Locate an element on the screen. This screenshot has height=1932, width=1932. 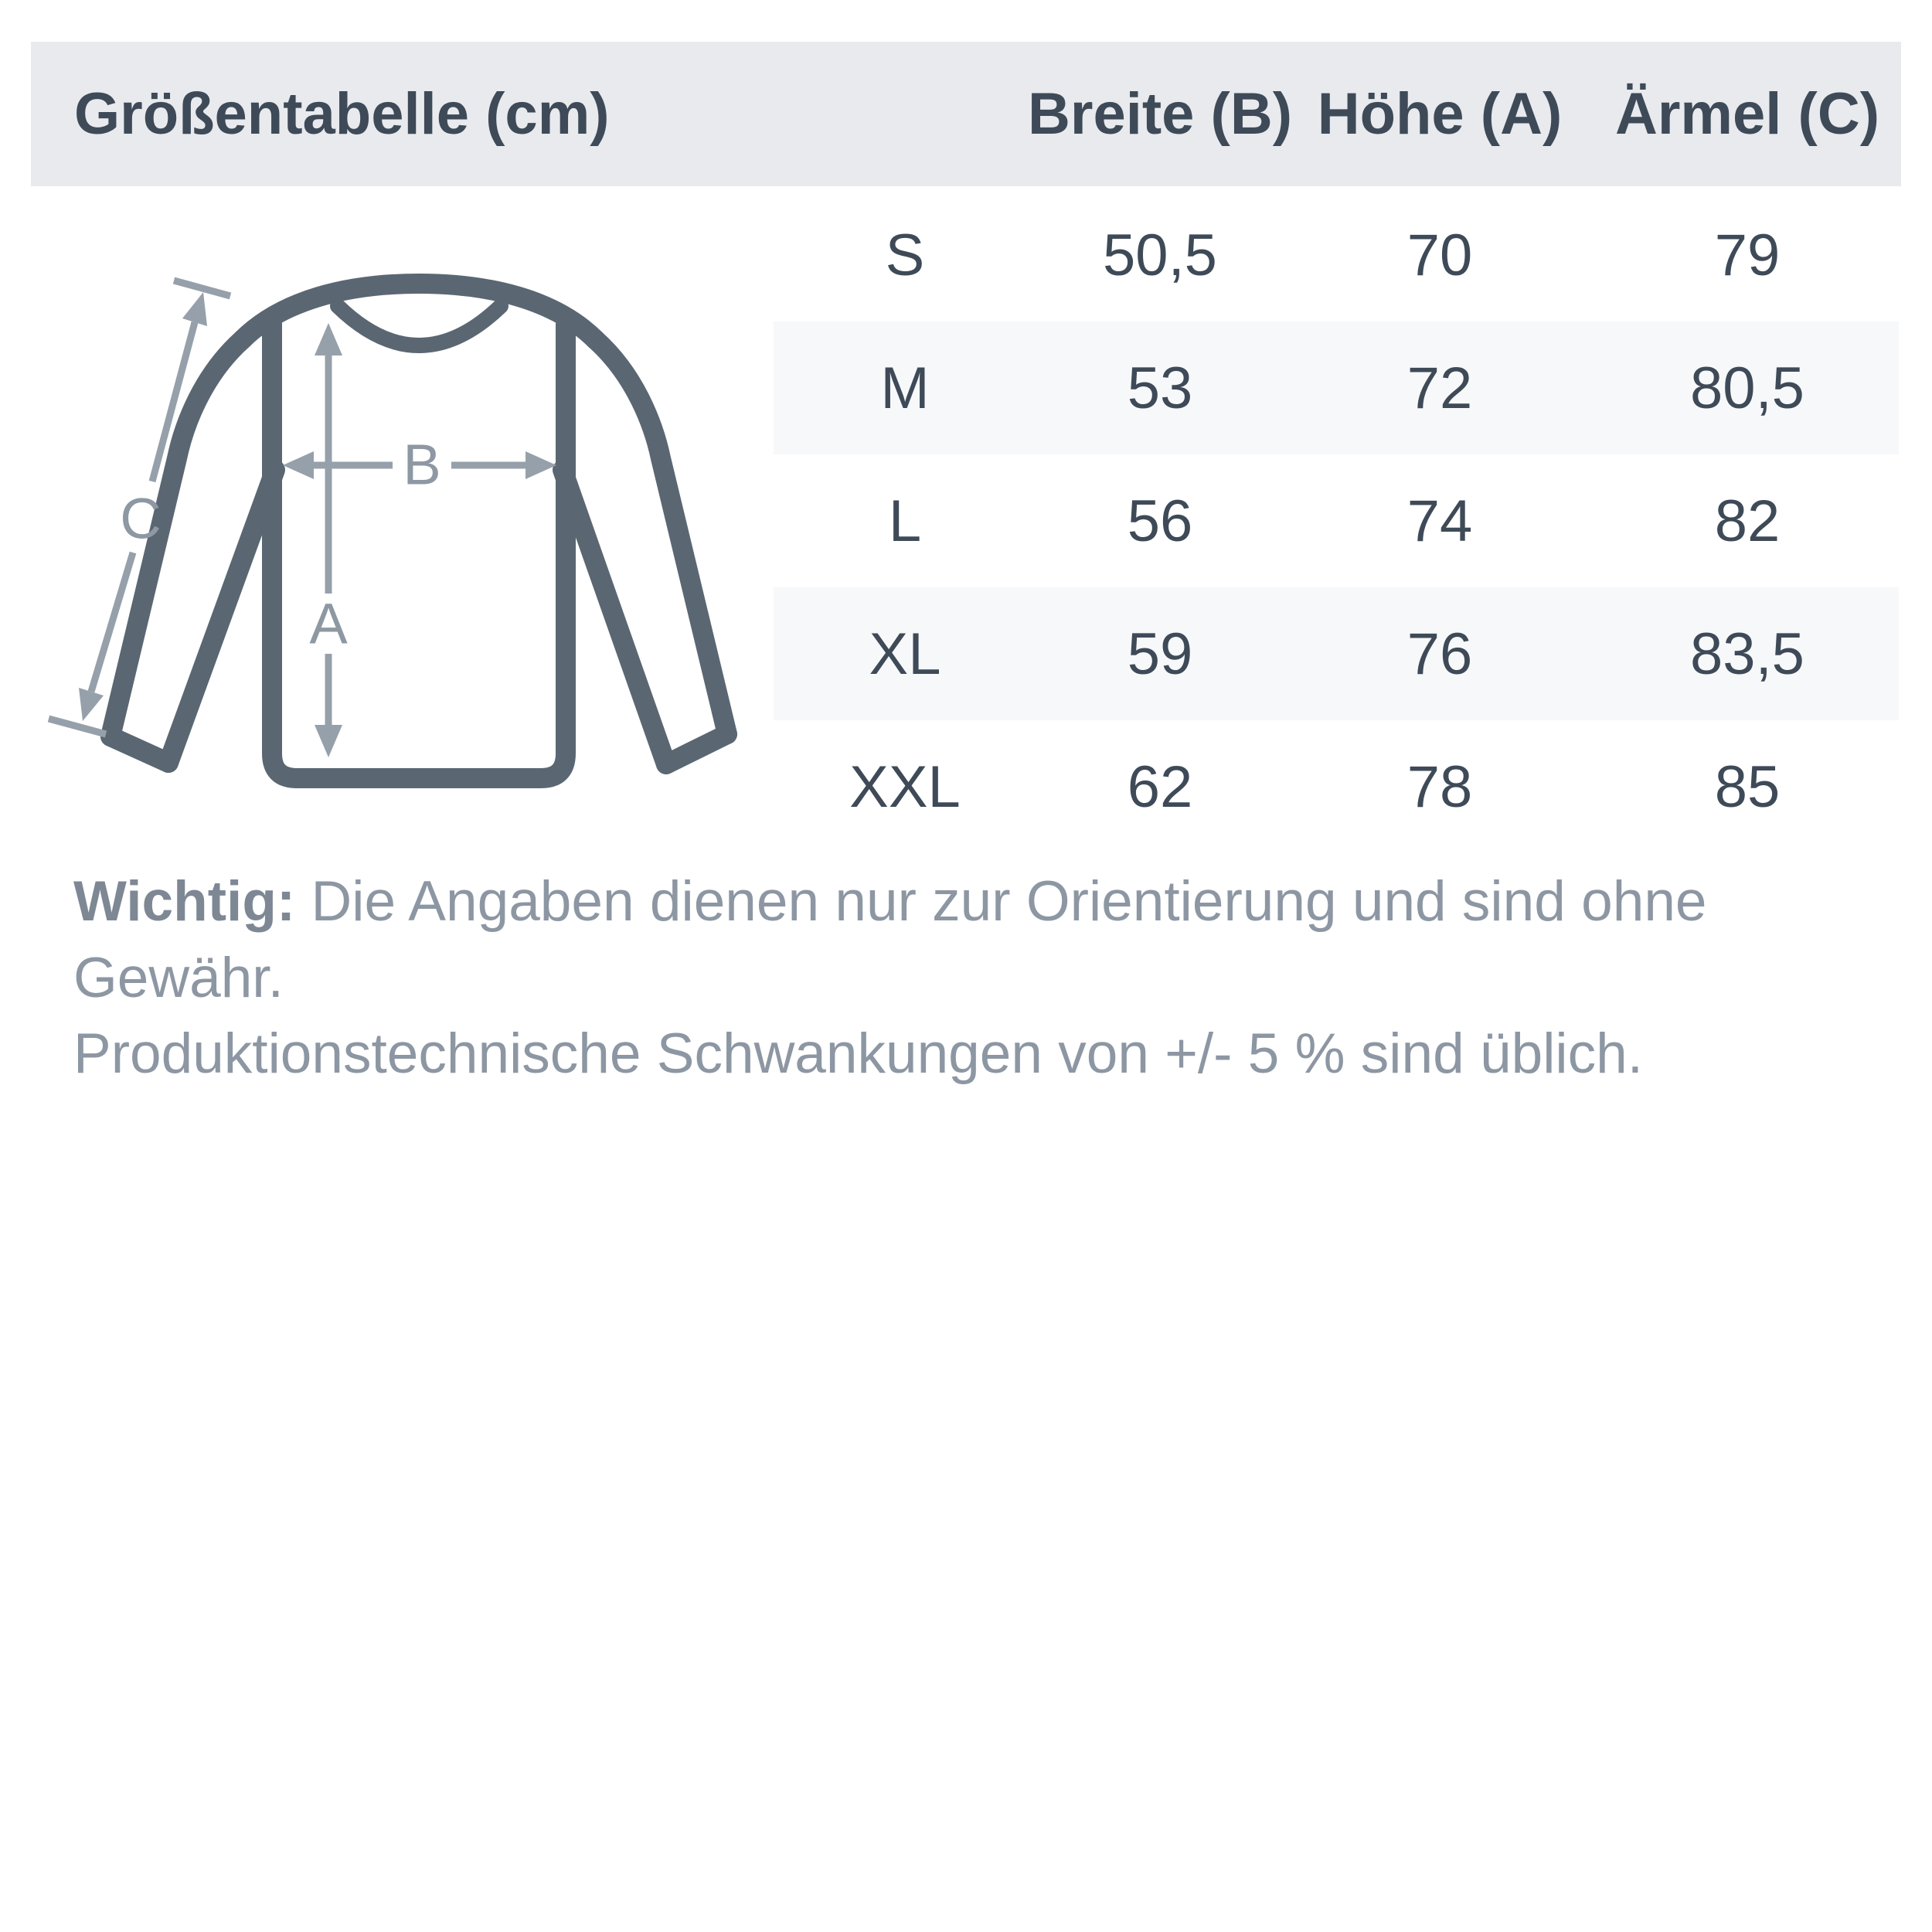
width-arrow-b: B is located at coordinates (420, 465).